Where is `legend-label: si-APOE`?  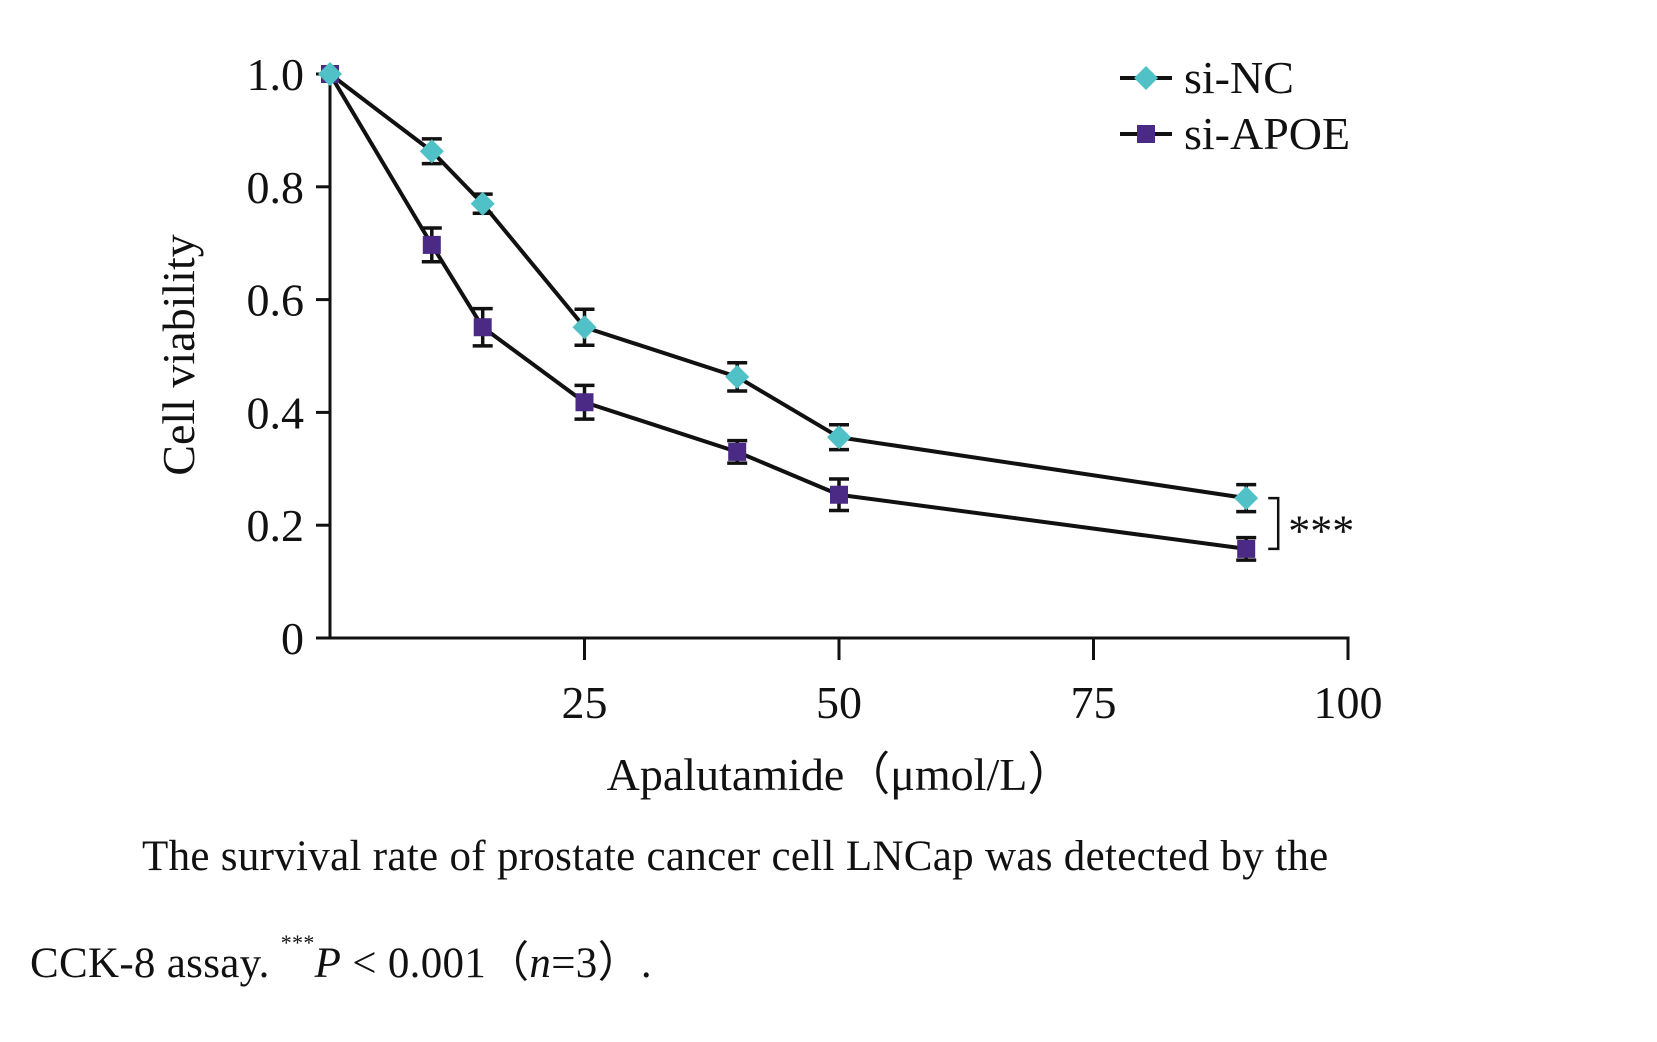 legend-label: si-APOE is located at coordinates (1267, 133).